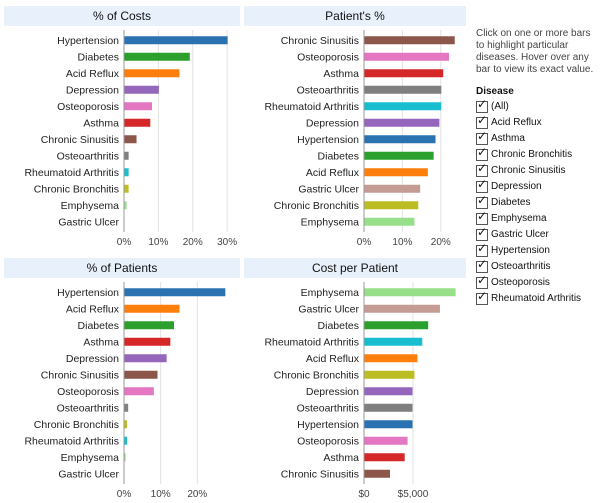 This screenshot has width=604, height=503. What do you see at coordinates (516, 122) in the screenshot?
I see `disease-filter-label: Acid Reflux` at bounding box center [516, 122].